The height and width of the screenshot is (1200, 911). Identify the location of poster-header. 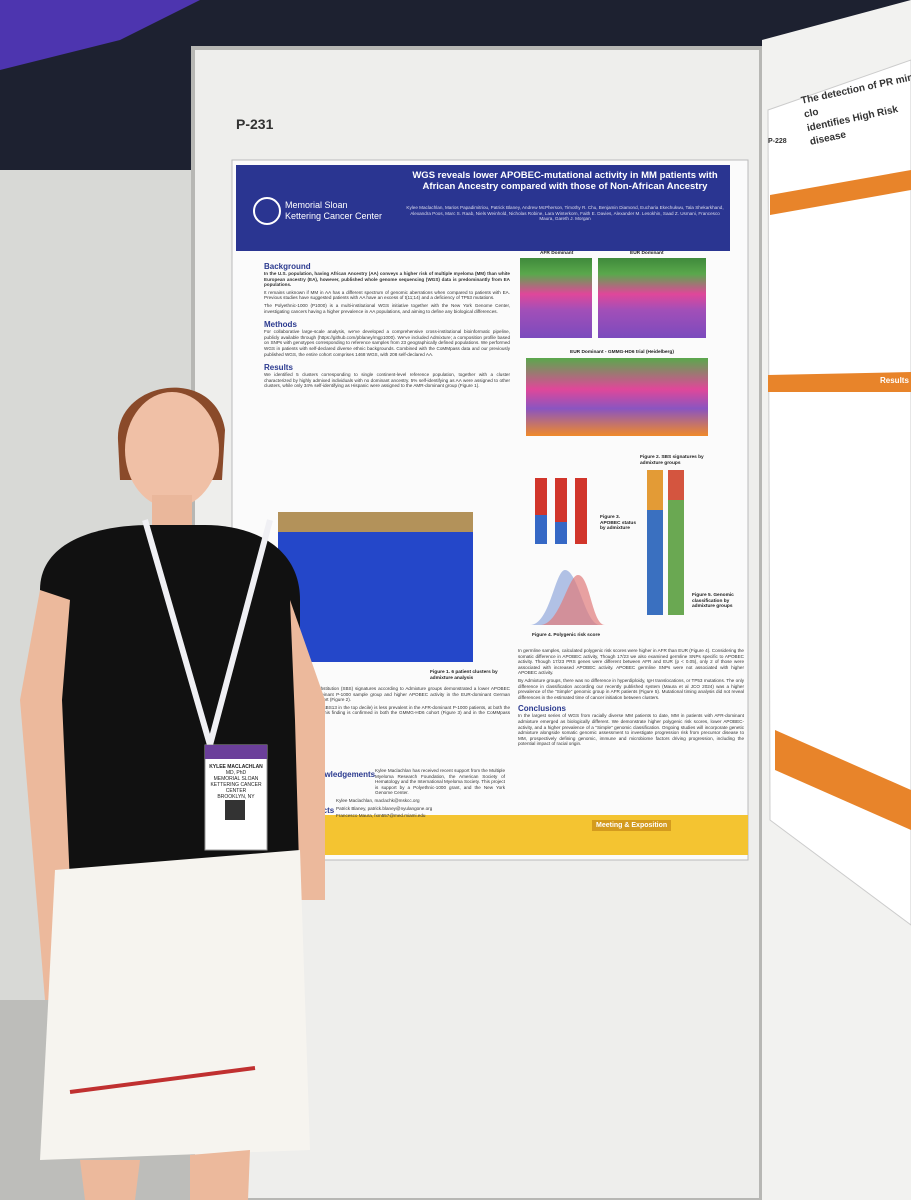
(483, 208).